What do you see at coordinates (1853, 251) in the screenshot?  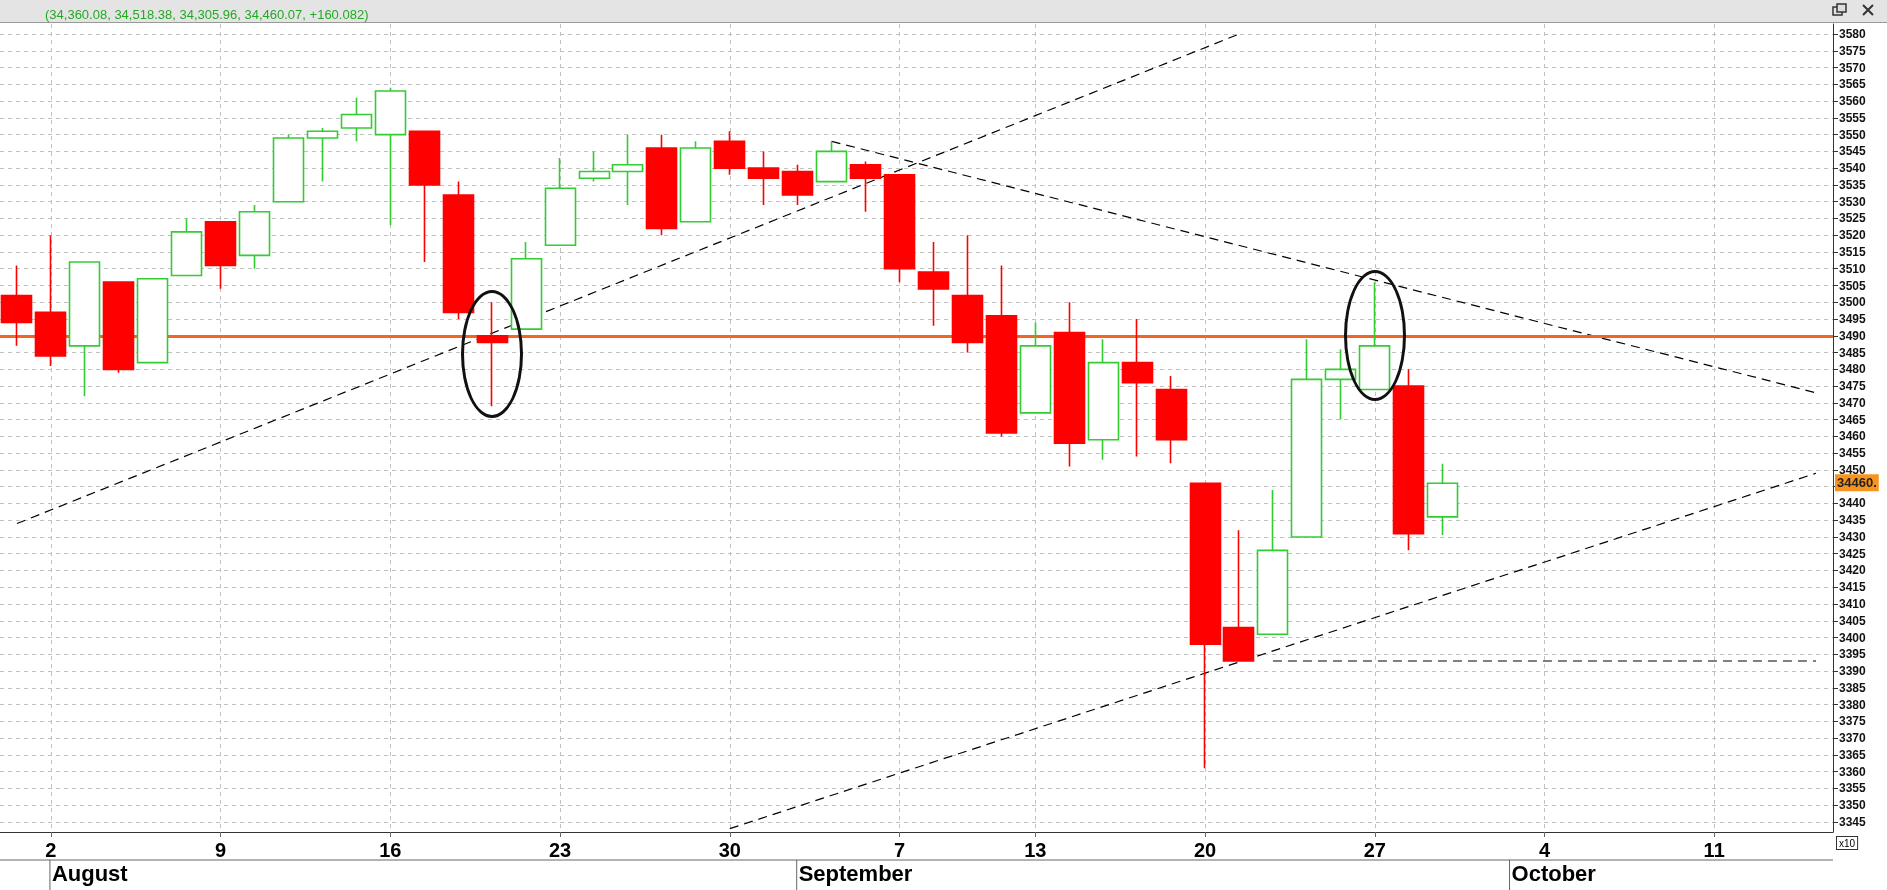 I see `y-tick-label: 3515` at bounding box center [1853, 251].